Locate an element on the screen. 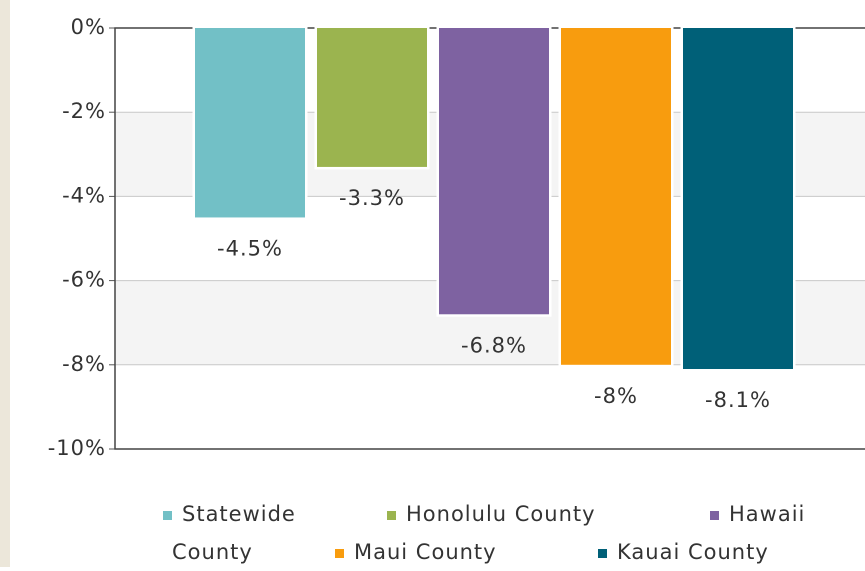 This screenshot has height=571, width=865. legend-label: Kauai County is located at coordinates (693, 552).